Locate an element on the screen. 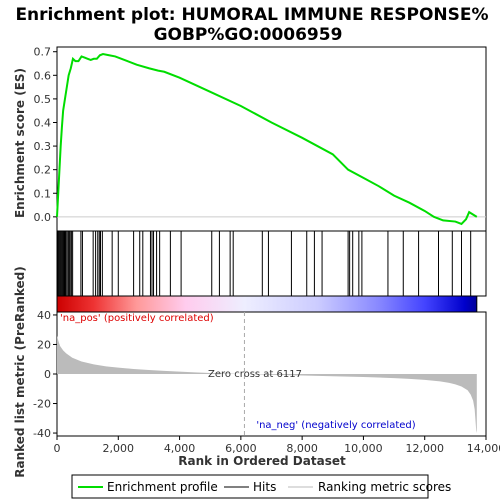 The height and width of the screenshot is (500, 500). x-tick-label: 2,000 is located at coordinates (119, 448).